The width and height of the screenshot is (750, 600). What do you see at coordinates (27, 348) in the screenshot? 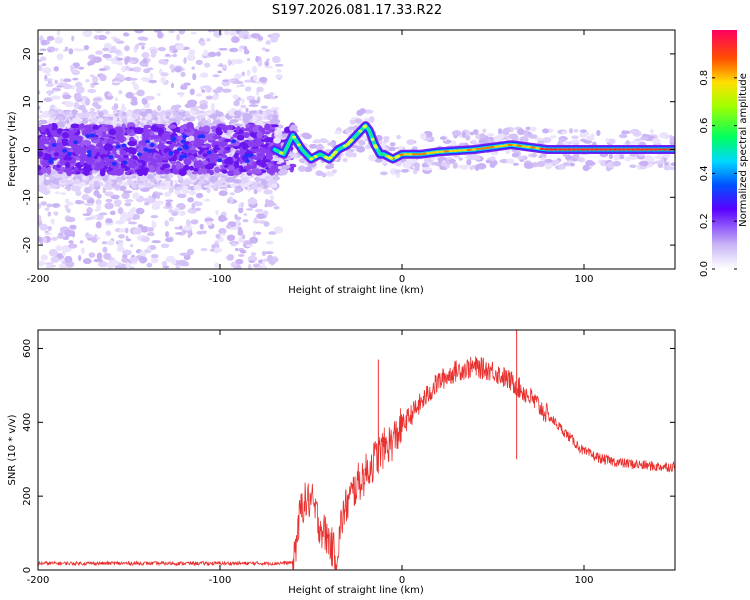
I see `y-tick-label: 600` at bounding box center [27, 348].